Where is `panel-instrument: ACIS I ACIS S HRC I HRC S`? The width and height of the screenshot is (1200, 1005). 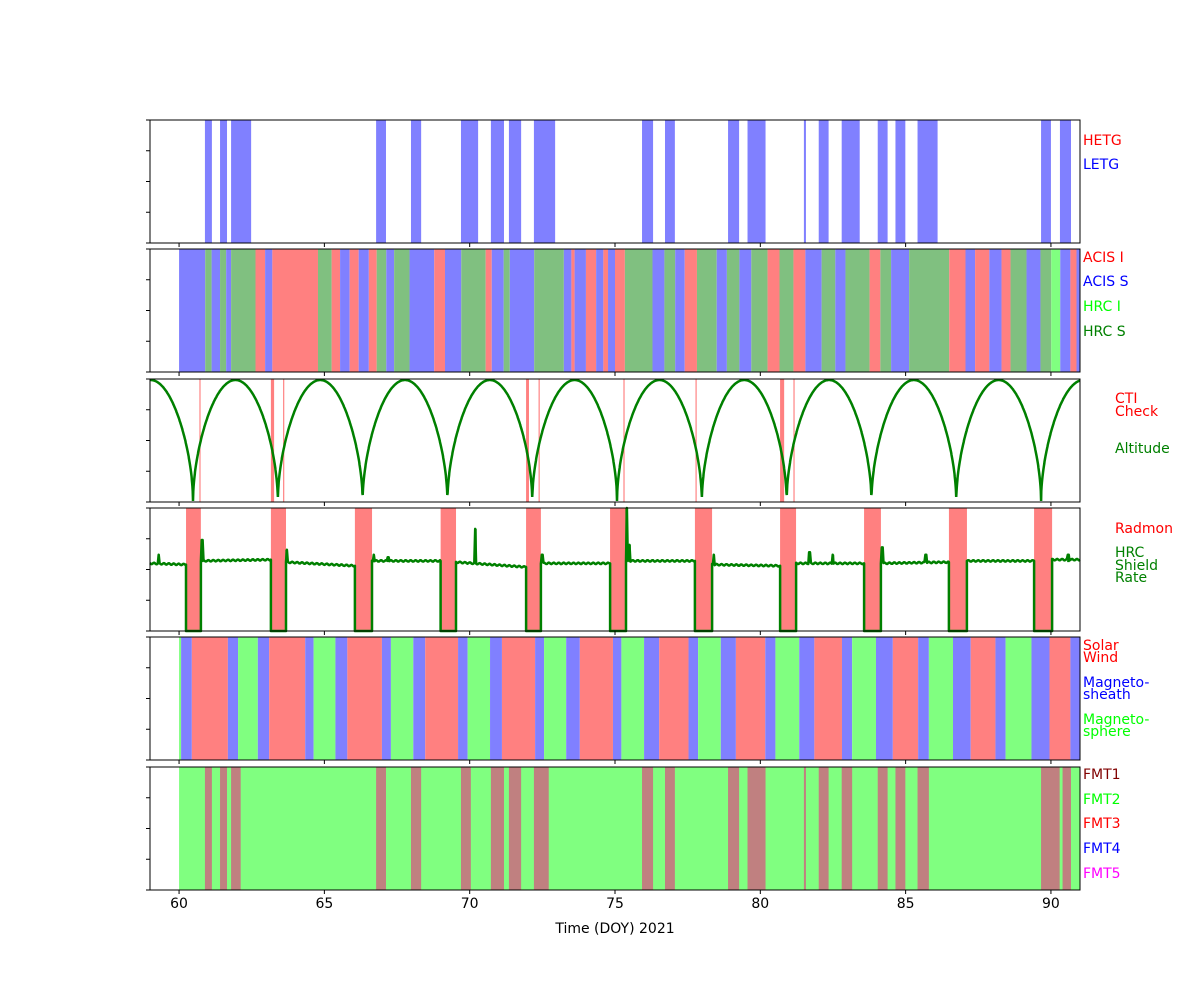 panel-instrument: ACIS I ACIS S HRC I HRC S is located at coordinates (637, 312).